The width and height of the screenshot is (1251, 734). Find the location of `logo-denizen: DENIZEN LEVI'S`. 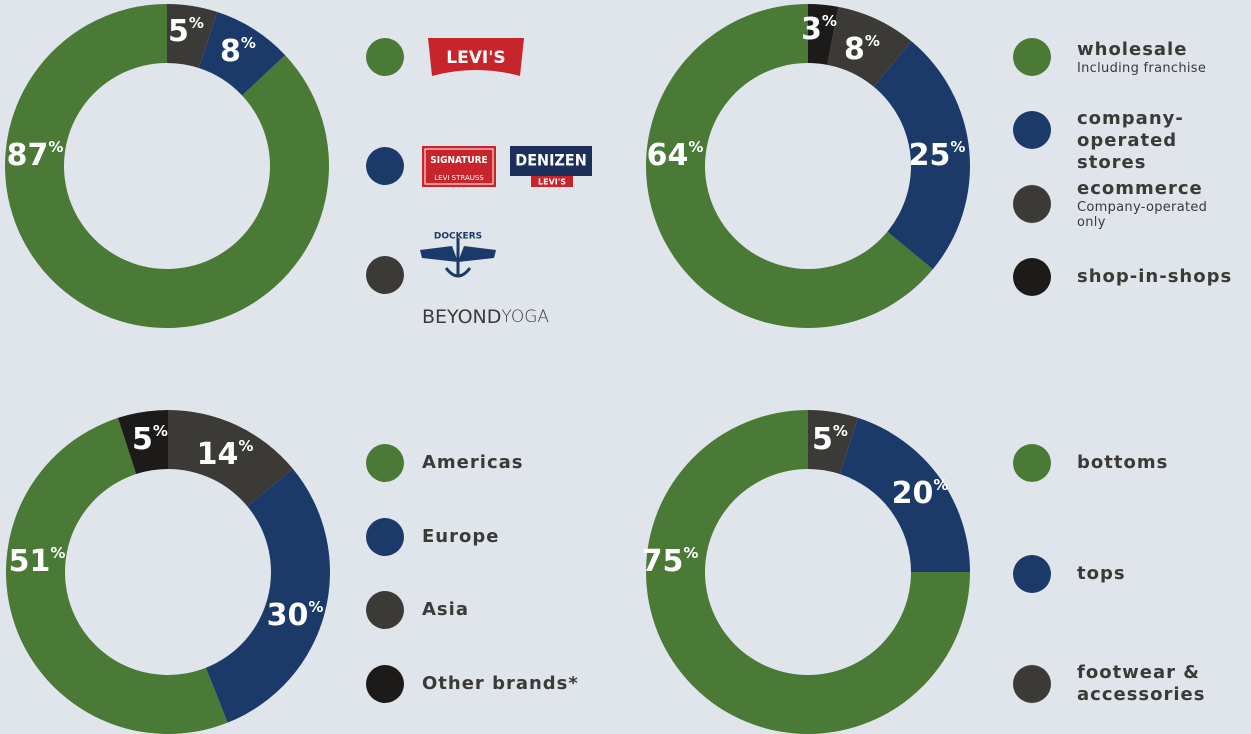

logo-denizen: DENIZEN LEVI'S is located at coordinates (551, 166).